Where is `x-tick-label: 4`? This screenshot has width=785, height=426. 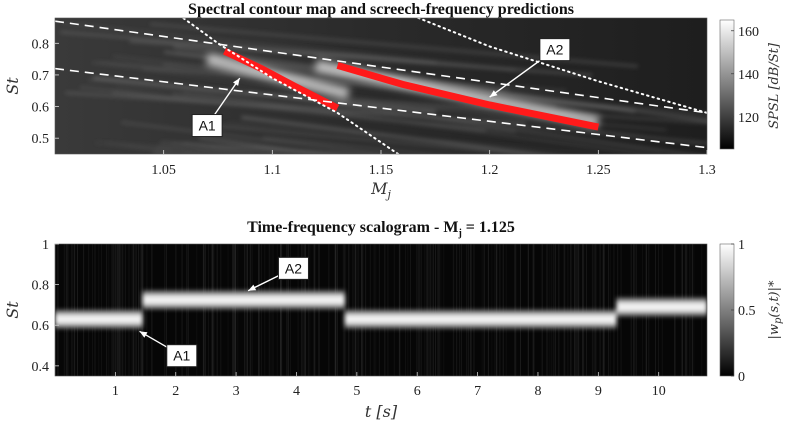 x-tick-label: 4 is located at coordinates (296, 391).